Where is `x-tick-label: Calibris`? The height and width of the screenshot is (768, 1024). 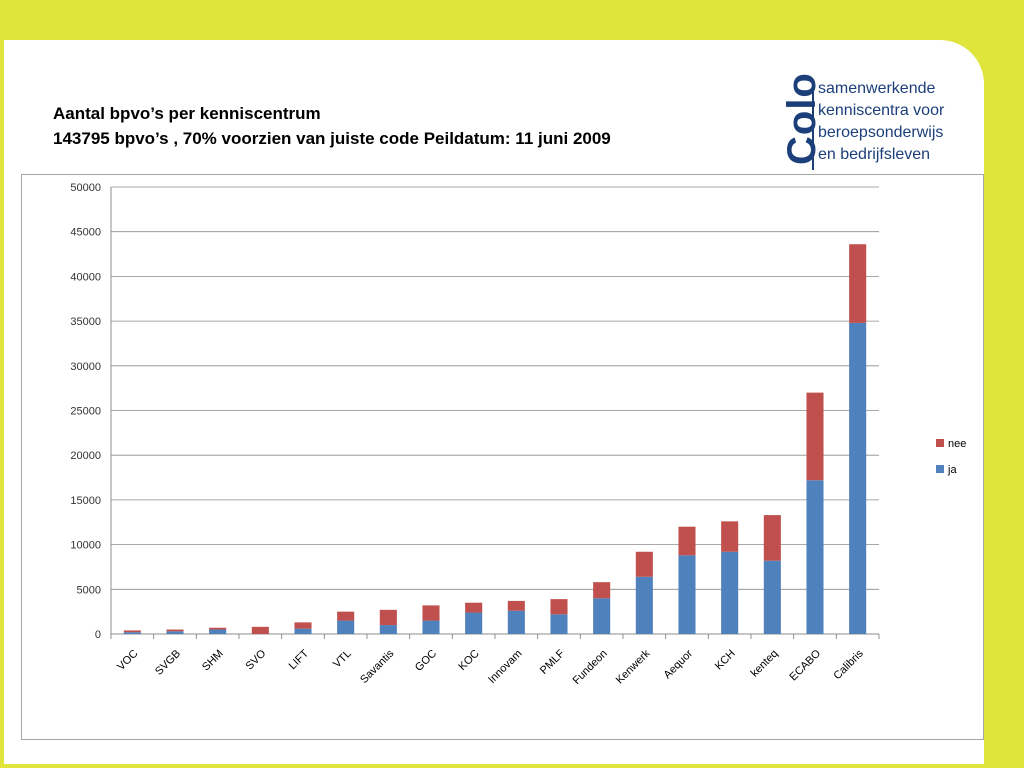 x-tick-label: Calibris is located at coordinates (848, 664).